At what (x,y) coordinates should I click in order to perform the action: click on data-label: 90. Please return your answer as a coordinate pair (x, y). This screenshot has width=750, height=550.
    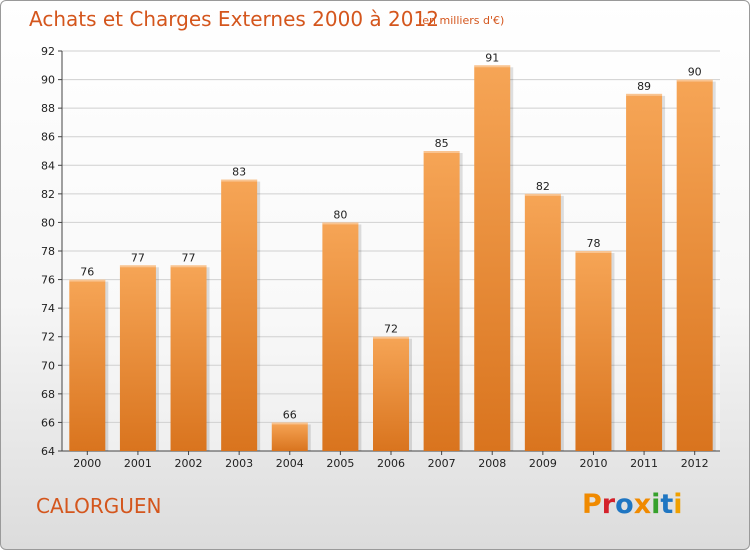
    Looking at the image, I should click on (695, 72).